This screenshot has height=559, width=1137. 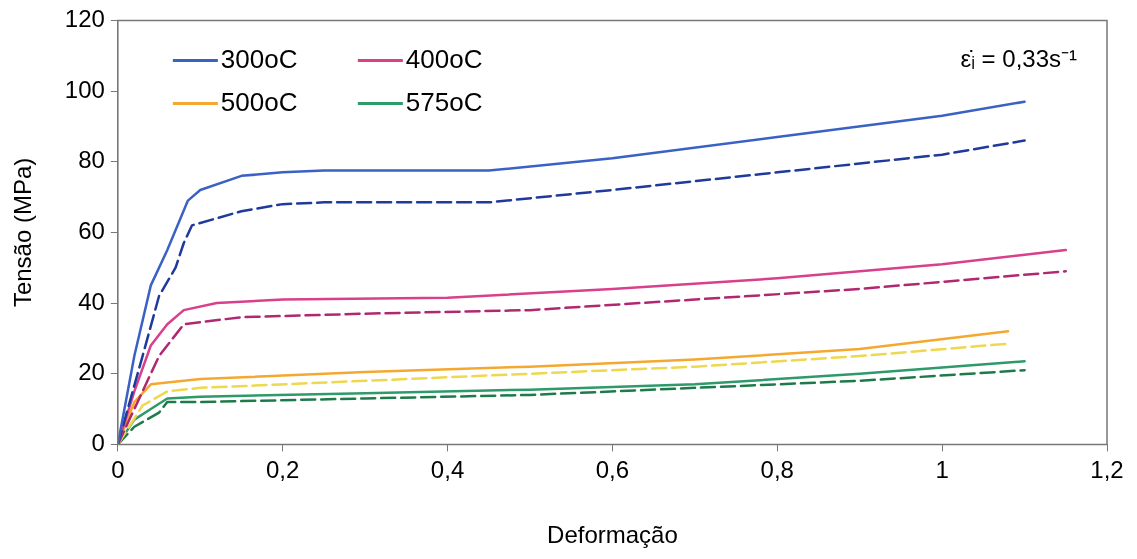 What do you see at coordinates (259, 58) in the screenshot?
I see `legend-label: 300oC` at bounding box center [259, 58].